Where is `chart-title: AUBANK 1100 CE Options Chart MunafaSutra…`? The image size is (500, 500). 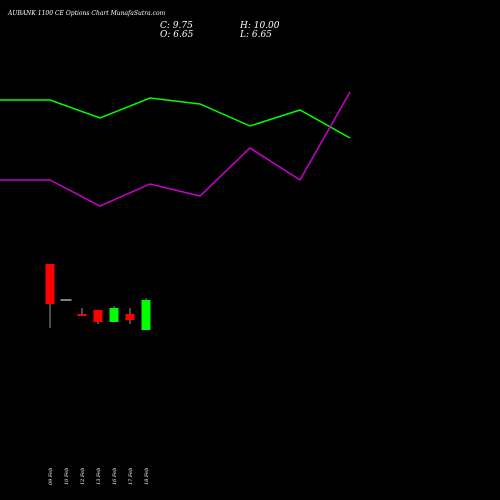
chart-title: AUBANK 1100 CE Options Chart MunafaSutra… is located at coordinates (86, 13).